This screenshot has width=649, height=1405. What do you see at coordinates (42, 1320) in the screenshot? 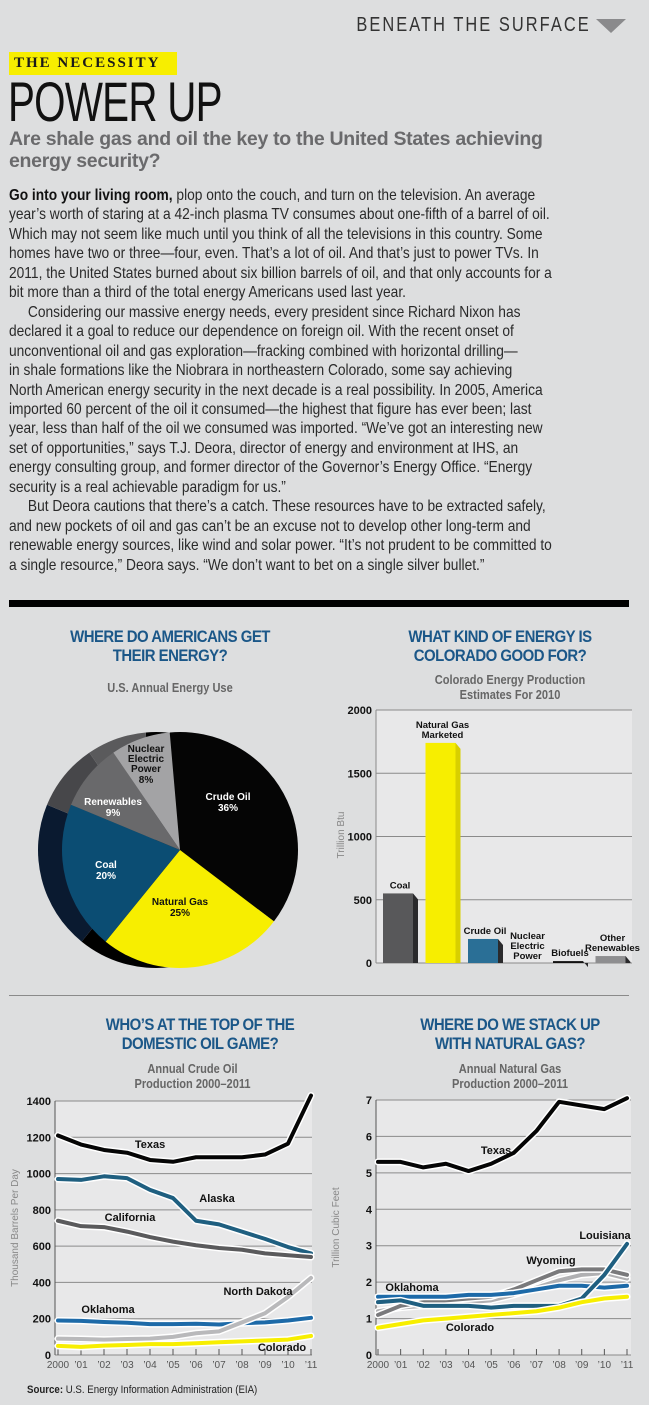
I see `y-tick-label: 200` at bounding box center [42, 1320].